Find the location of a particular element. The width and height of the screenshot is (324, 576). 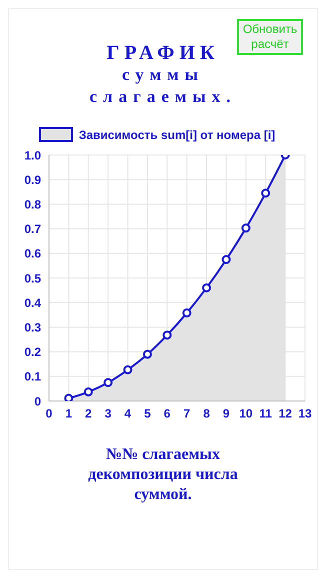

text: Обновить расчёт is located at coordinates (270, 37).